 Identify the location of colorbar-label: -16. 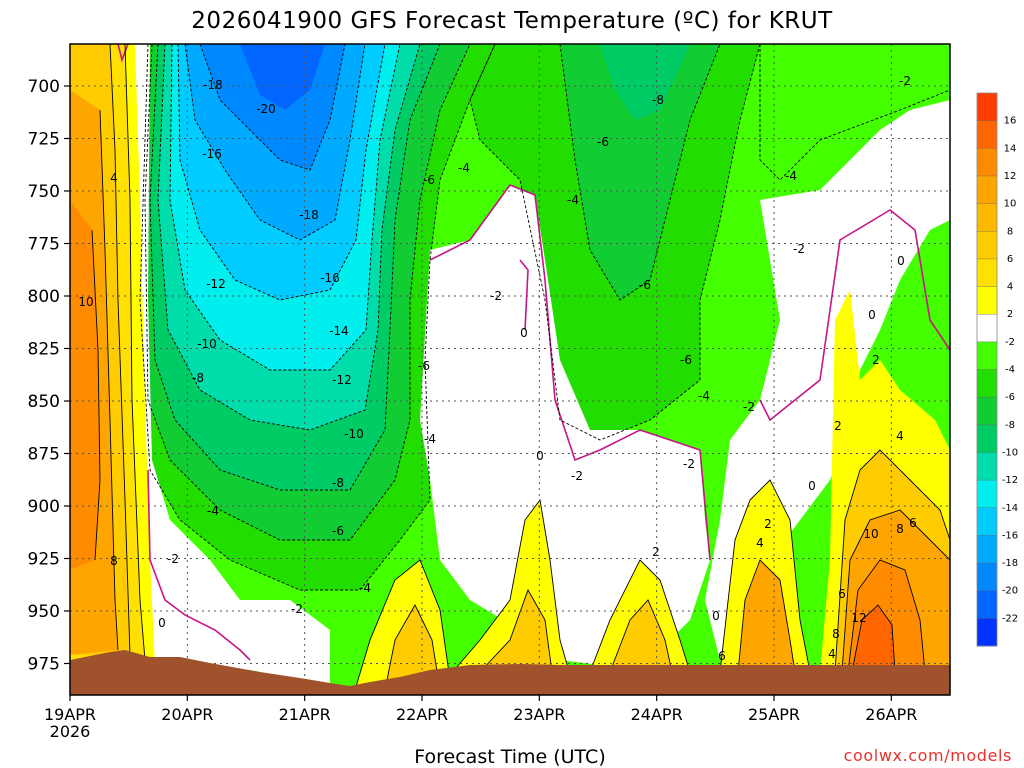
(1010, 535).